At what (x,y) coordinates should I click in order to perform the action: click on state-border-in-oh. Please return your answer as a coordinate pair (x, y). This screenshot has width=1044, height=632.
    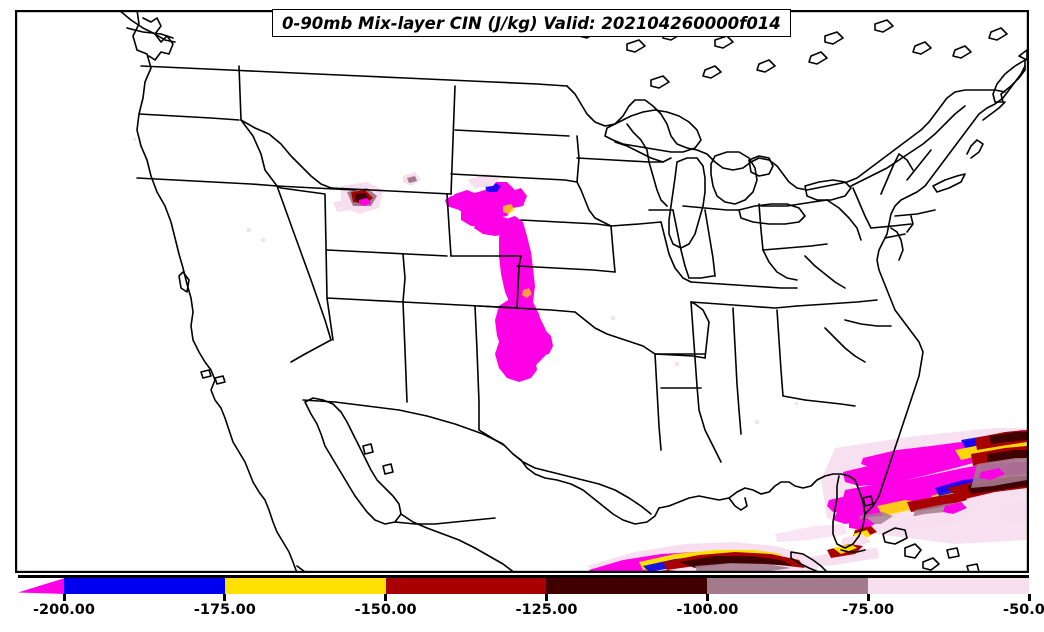
    Looking at the image, I should click on (710, 243).